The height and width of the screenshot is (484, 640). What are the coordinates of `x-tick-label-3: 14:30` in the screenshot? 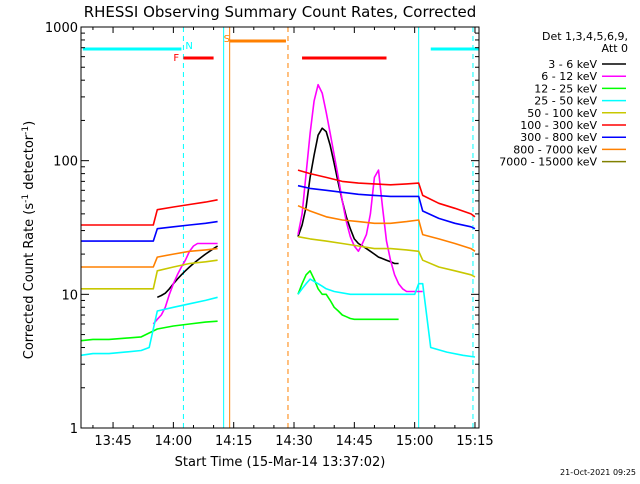 It's located at (293, 441).